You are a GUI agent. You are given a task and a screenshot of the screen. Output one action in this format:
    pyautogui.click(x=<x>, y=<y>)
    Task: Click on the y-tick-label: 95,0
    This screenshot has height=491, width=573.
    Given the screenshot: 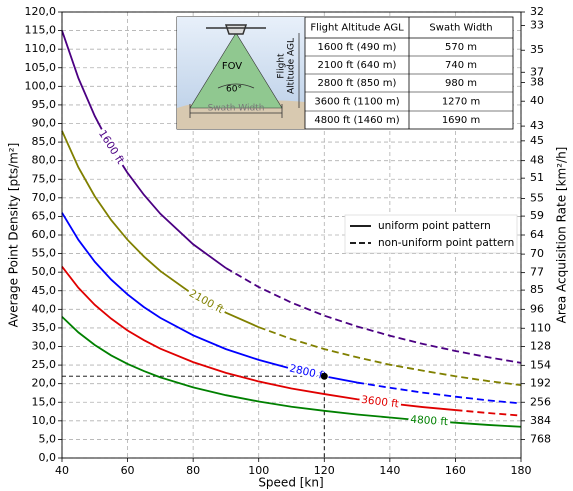 What is the action you would take?
    pyautogui.click(x=44, y=104)
    